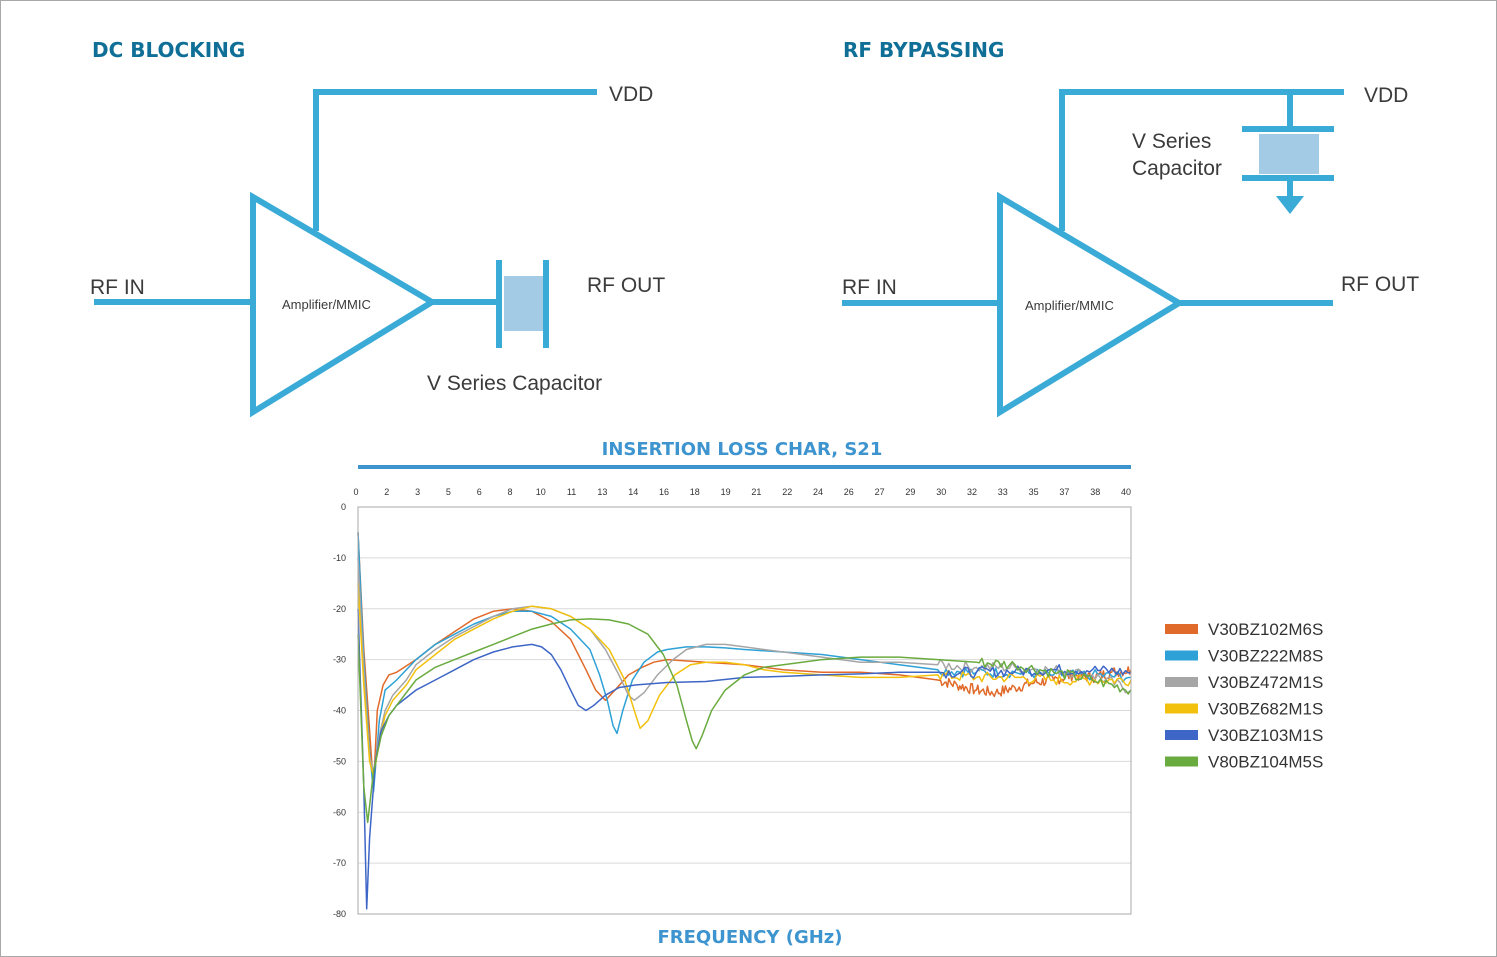  What do you see at coordinates (626, 285) in the screenshot?
I see `dc-rf-out-label: RF OUT` at bounding box center [626, 285].